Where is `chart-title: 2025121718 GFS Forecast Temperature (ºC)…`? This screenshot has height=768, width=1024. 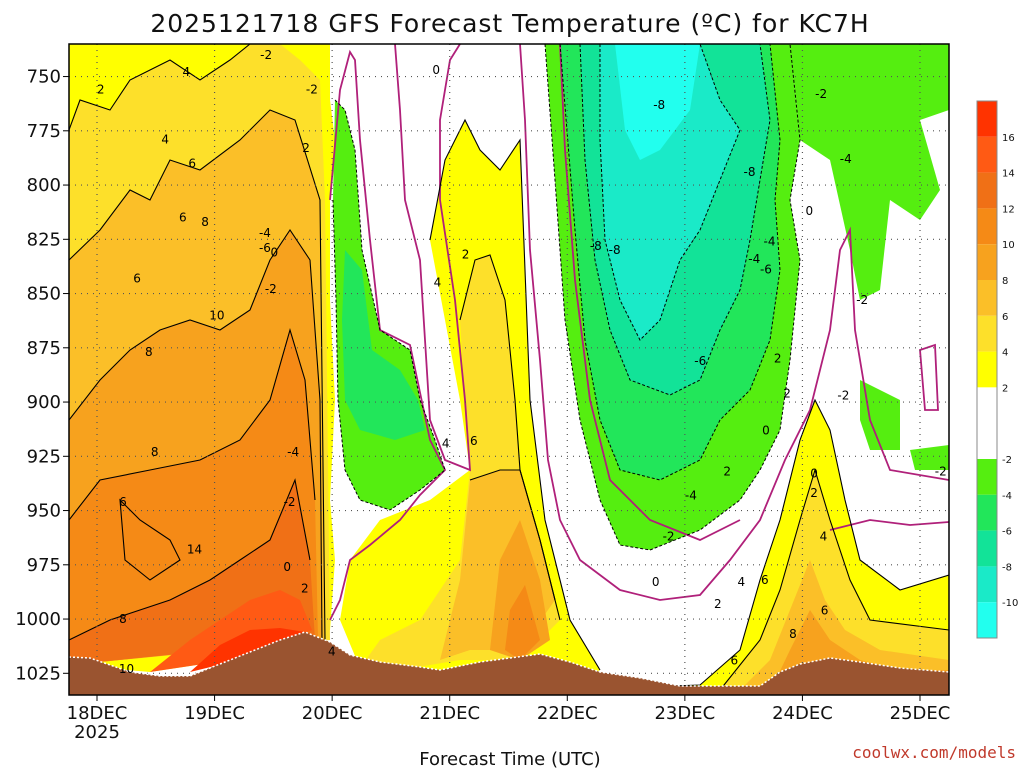 chart-title: 2025121718 GFS Forecast Temperature (ºC)… is located at coordinates (509, 23).